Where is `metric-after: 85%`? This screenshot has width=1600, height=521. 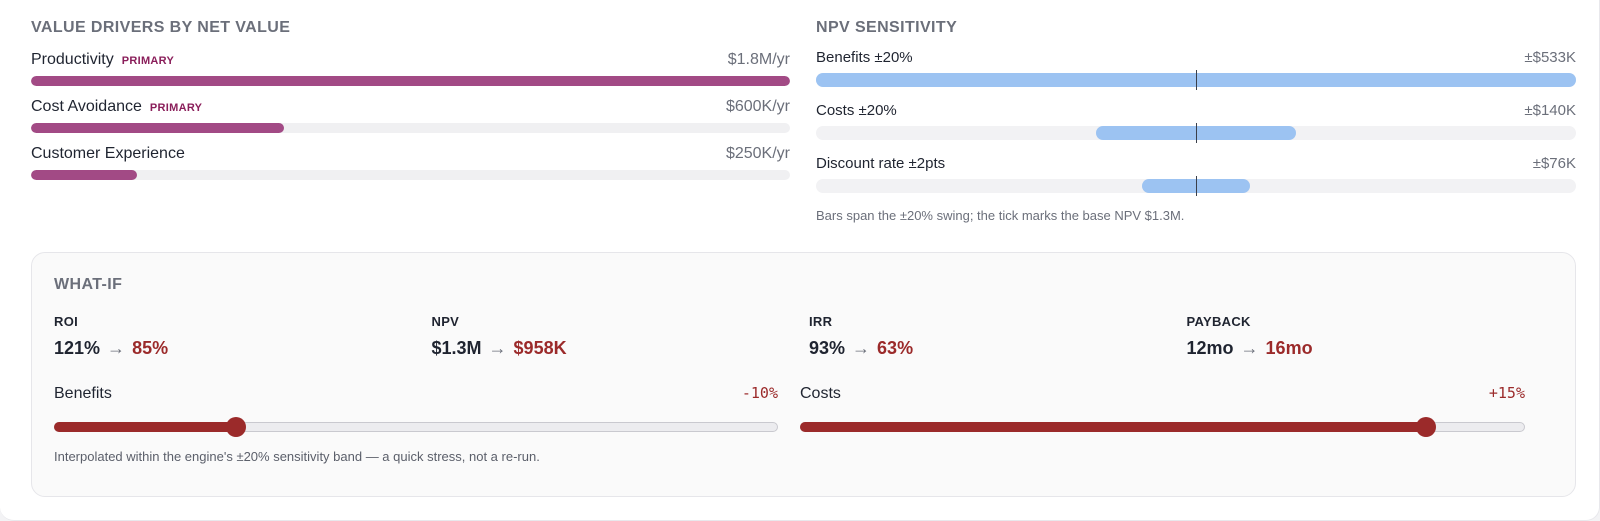 metric-after: 85% is located at coordinates (150, 348).